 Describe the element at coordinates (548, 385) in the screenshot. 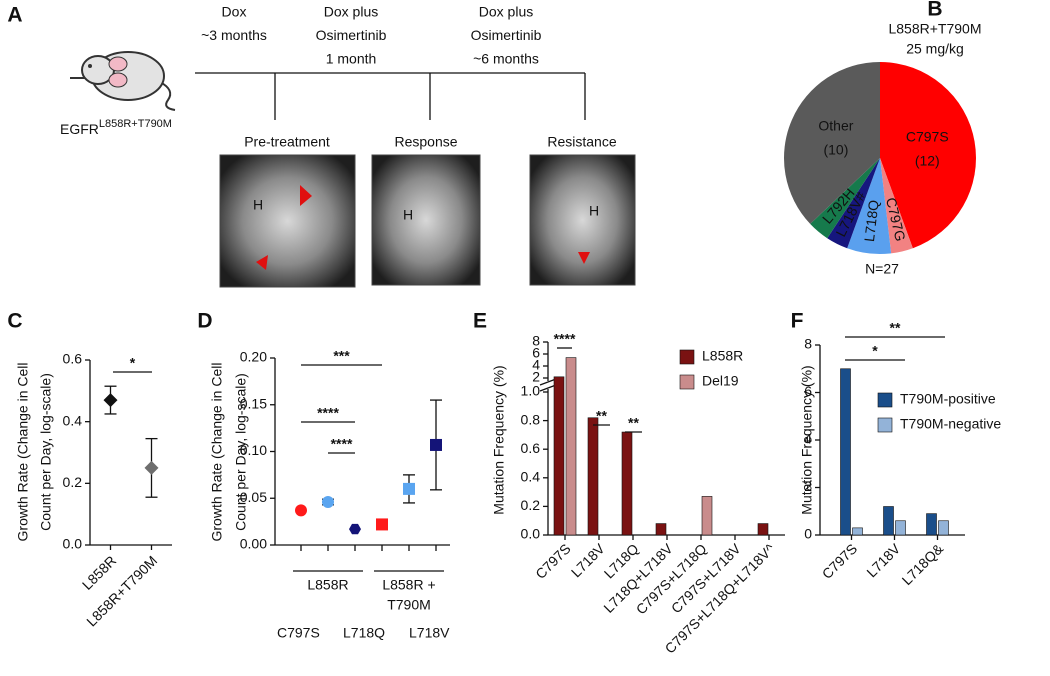

I see `axis-break` at that location.